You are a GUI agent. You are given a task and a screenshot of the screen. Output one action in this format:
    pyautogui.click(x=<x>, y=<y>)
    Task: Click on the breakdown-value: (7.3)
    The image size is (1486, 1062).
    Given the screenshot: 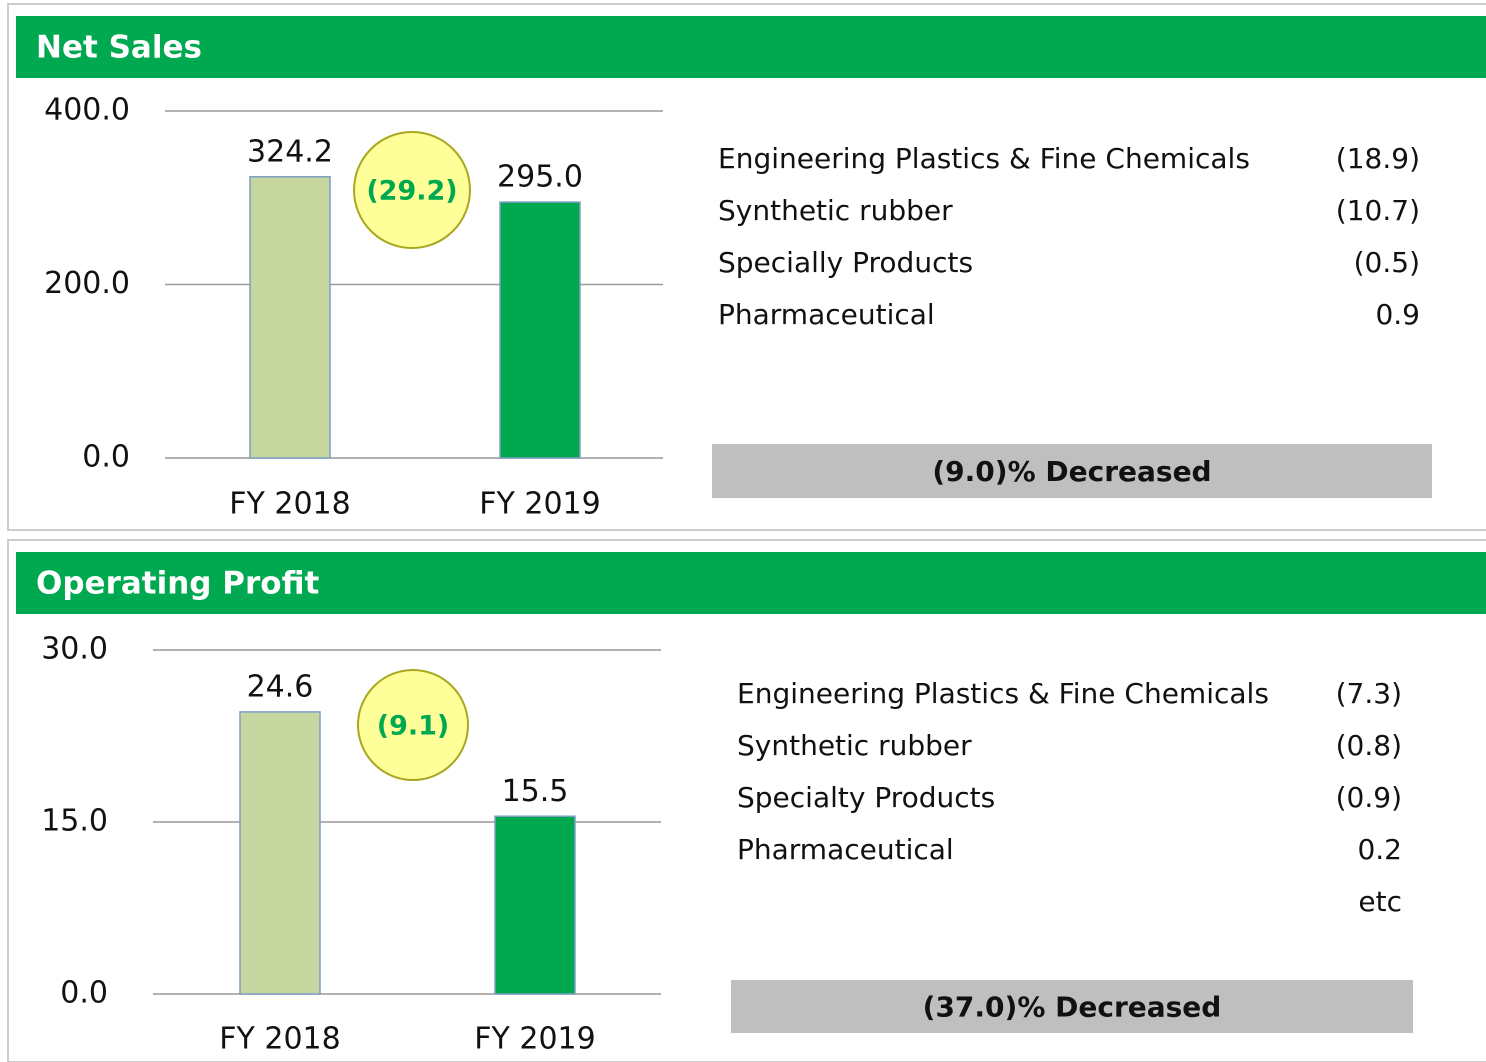 What is the action you would take?
    pyautogui.click(x=1369, y=693)
    